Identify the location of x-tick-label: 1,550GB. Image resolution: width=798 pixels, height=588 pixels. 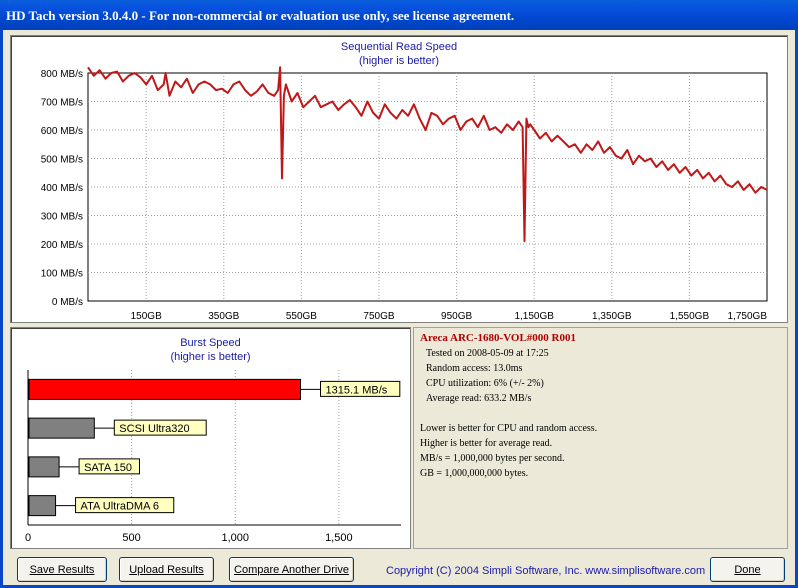
(690, 316).